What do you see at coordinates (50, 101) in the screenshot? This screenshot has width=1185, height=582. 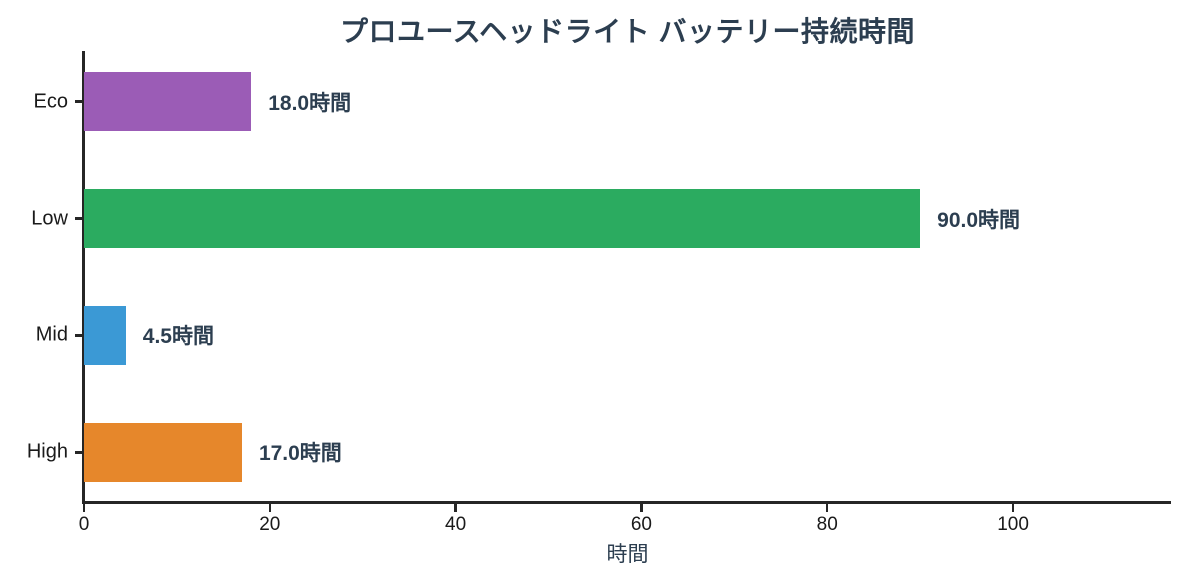 I see `category-label: Eco` at bounding box center [50, 101].